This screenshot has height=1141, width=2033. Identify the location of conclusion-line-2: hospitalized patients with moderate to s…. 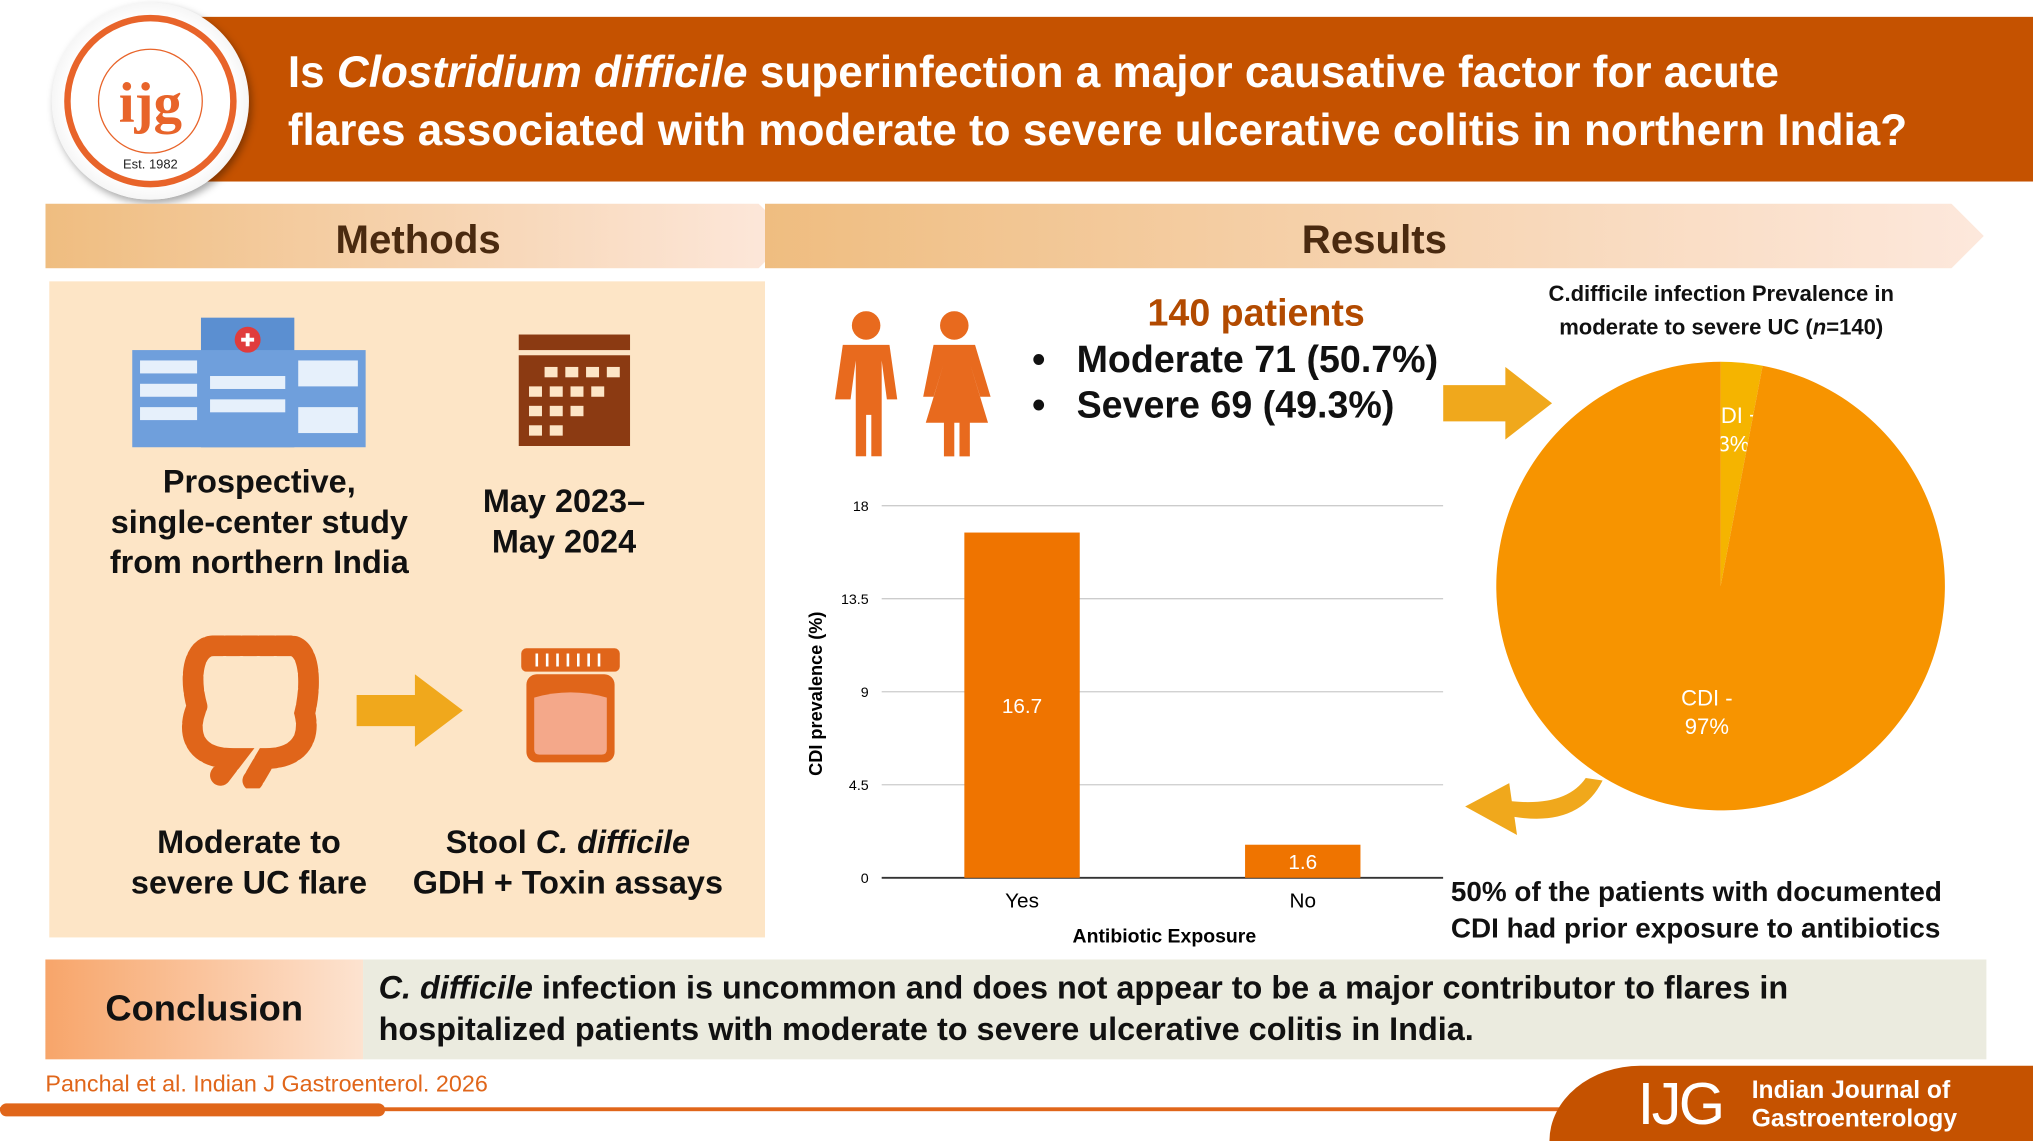
(926, 1029).